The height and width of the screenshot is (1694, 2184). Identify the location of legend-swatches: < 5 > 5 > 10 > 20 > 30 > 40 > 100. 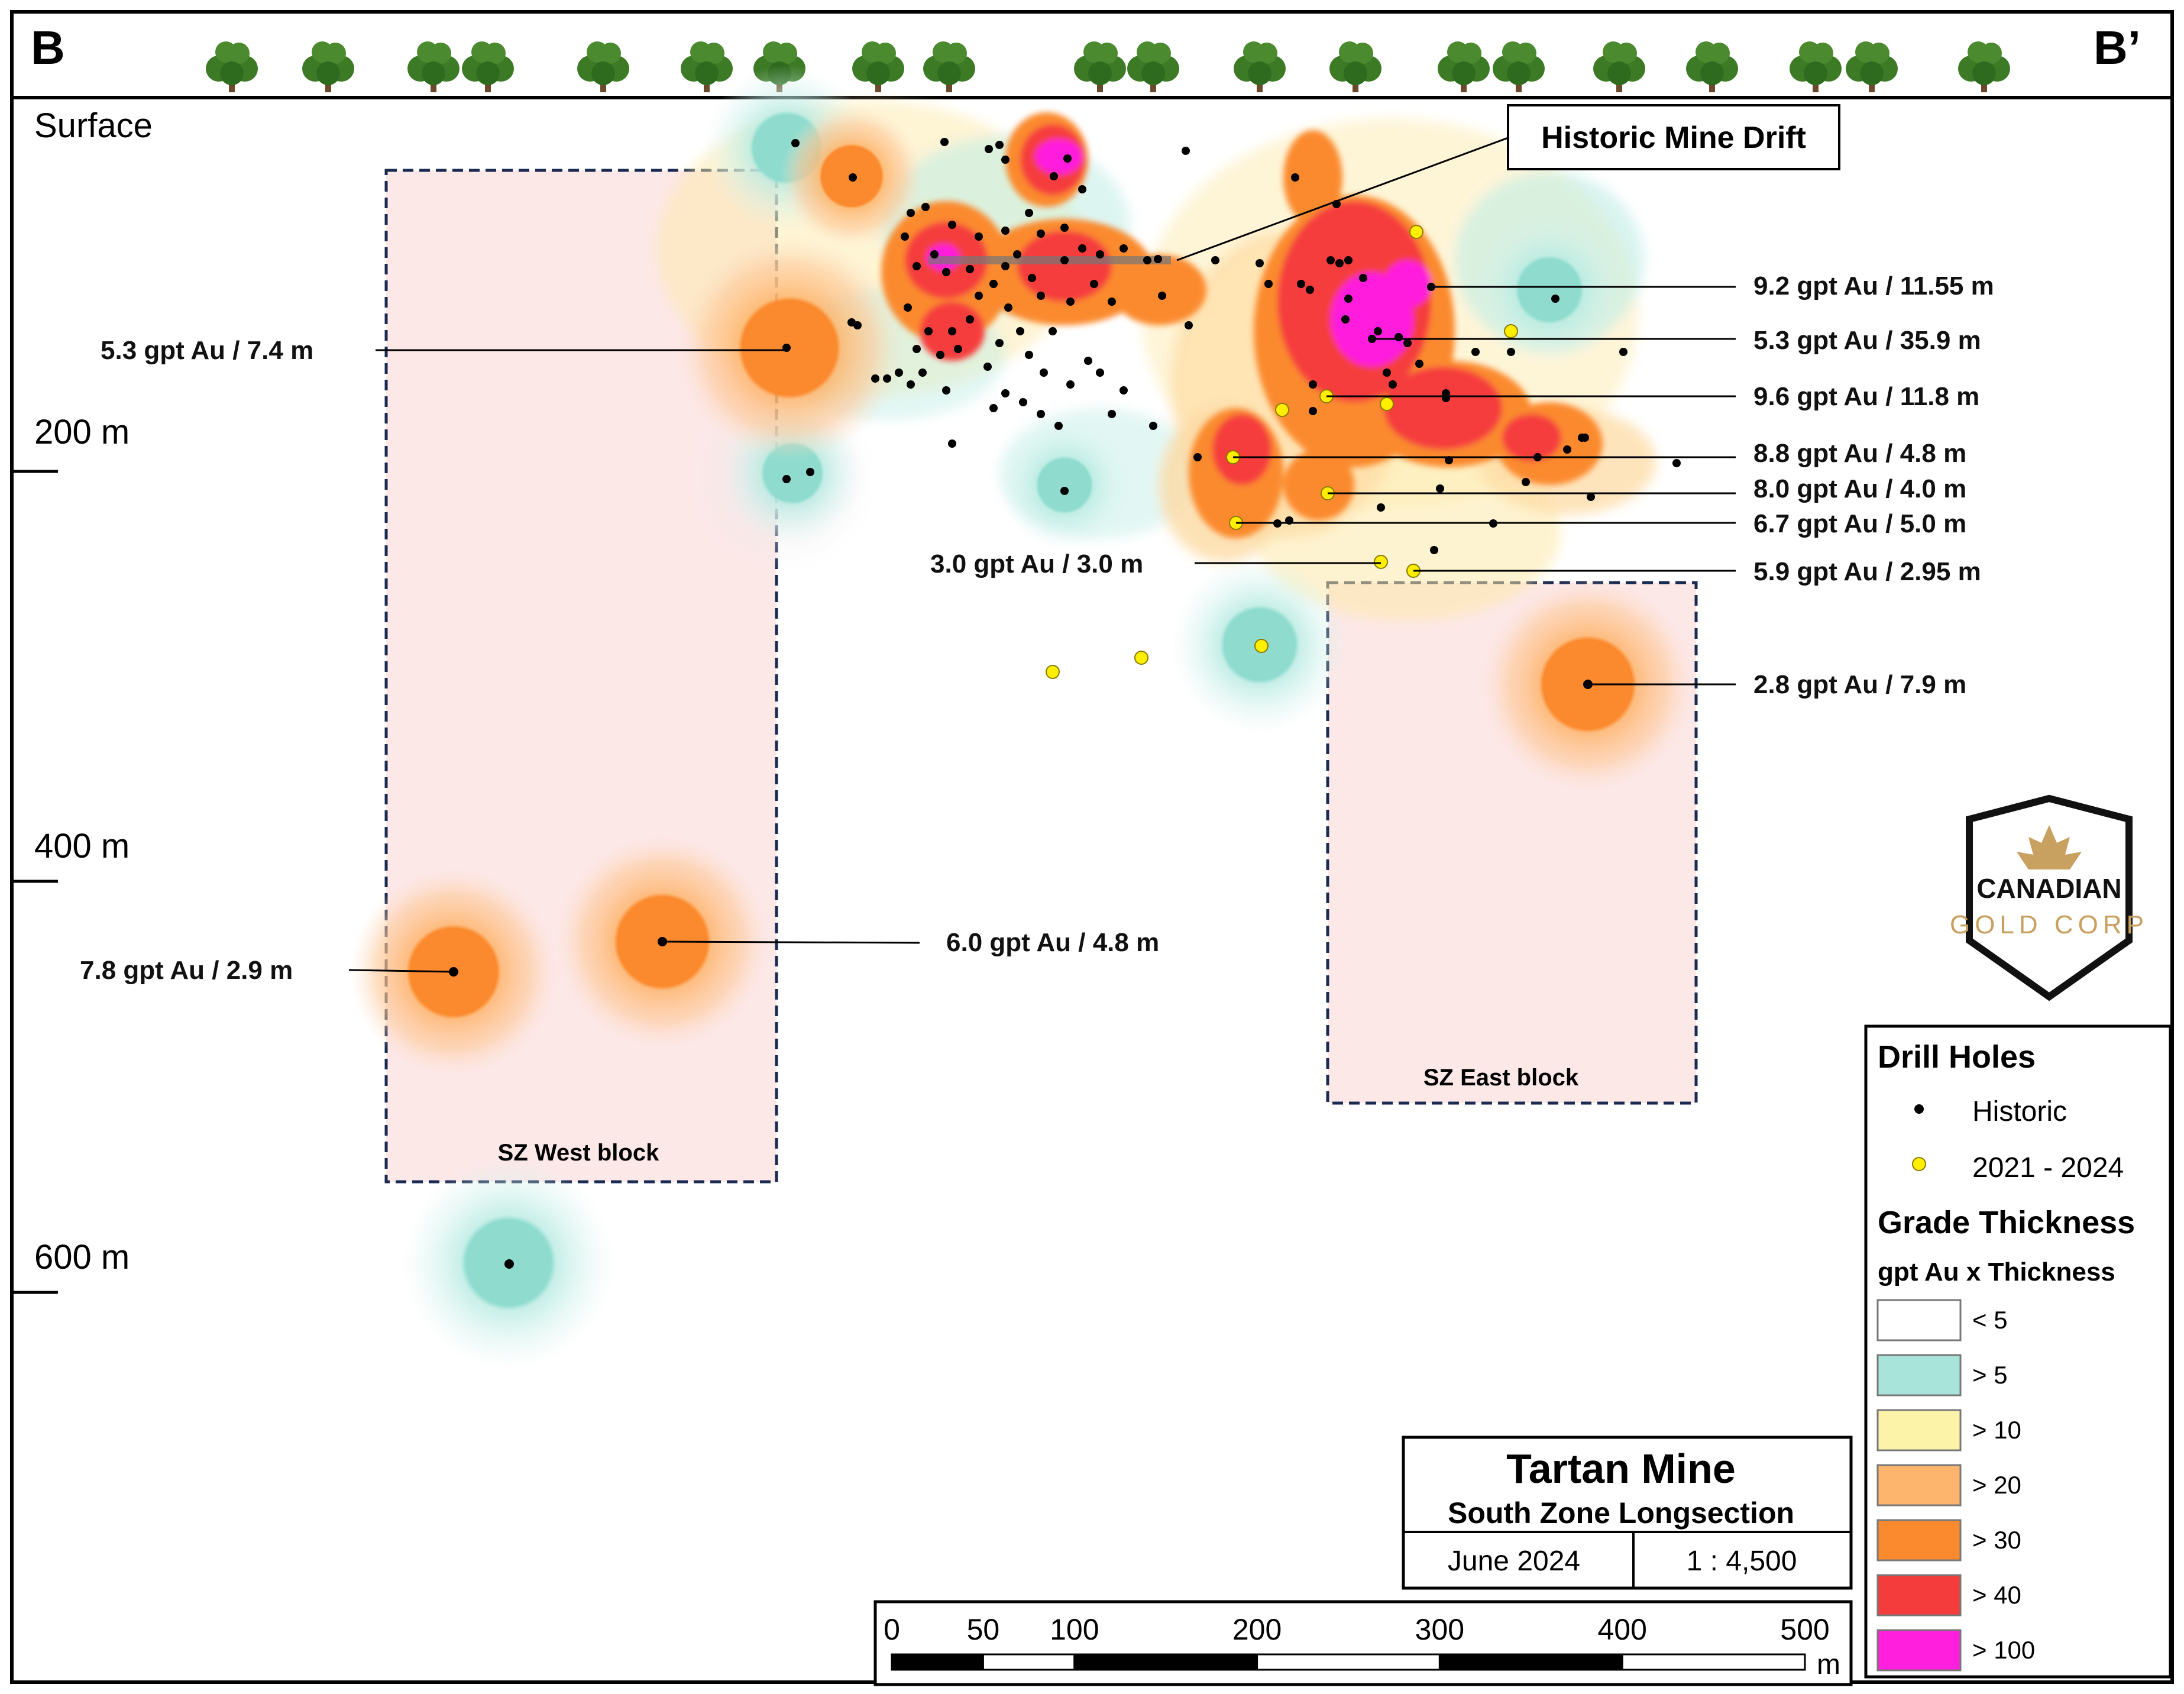
(1956, 1485).